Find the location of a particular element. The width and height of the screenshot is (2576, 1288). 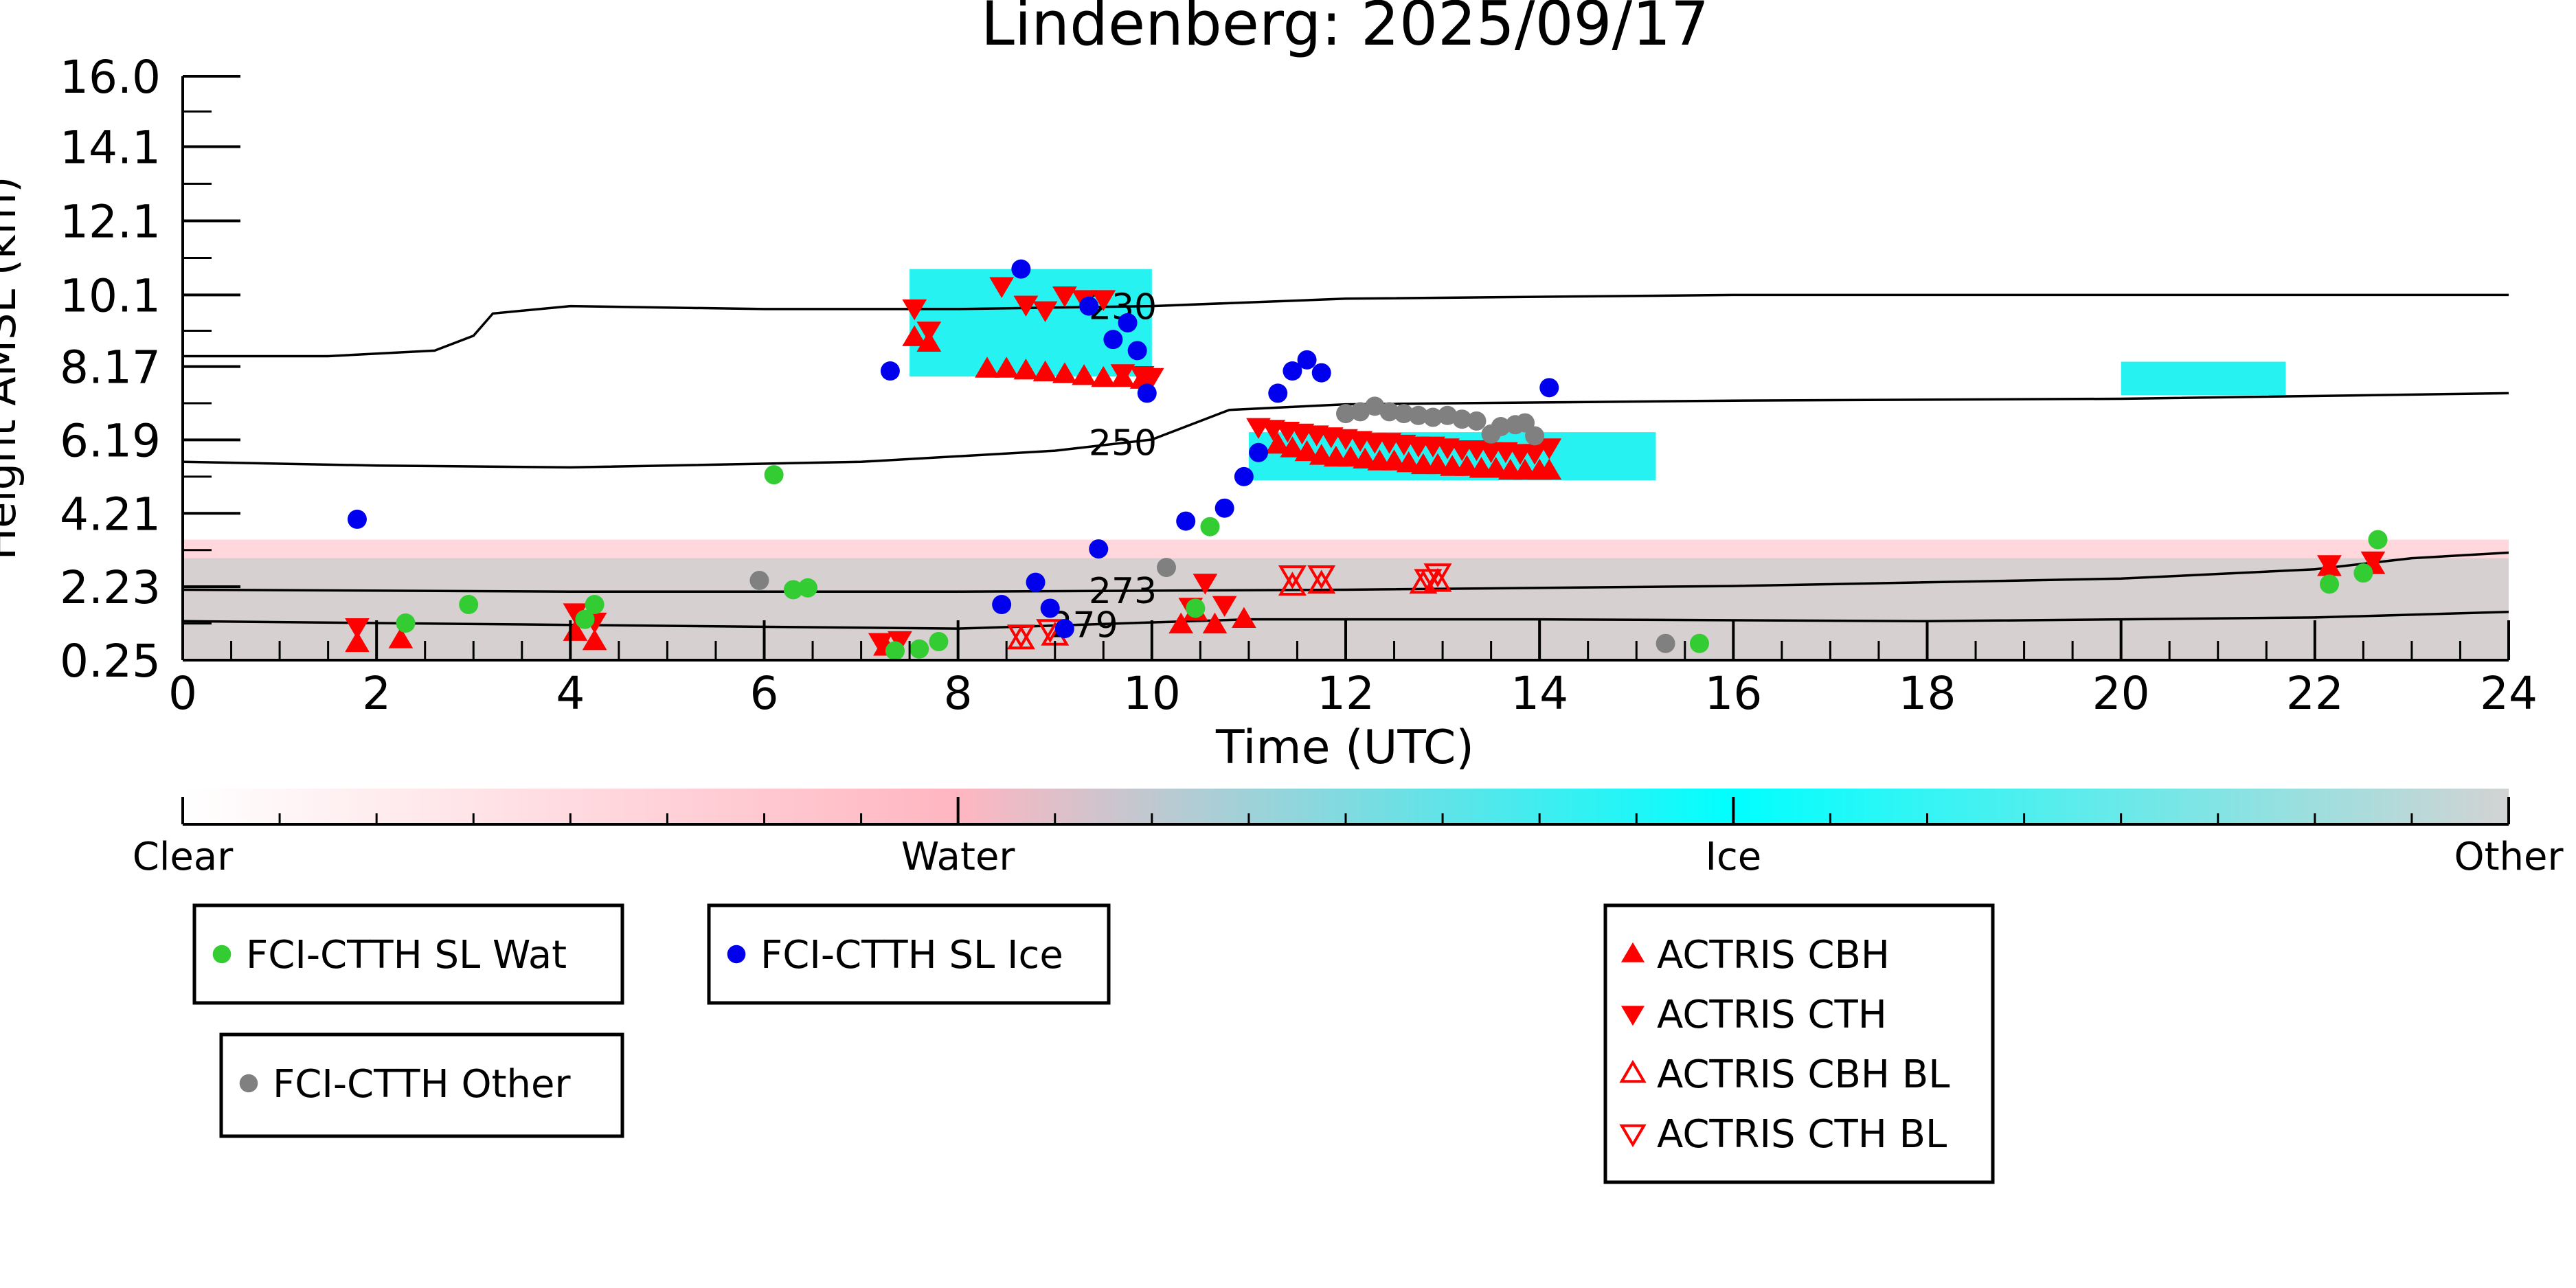

y-tick-labels: 0.25 2.23 4.21 6.19 8.17 10.1 12.1 14.1 16.0 is located at coordinates (110, 369).